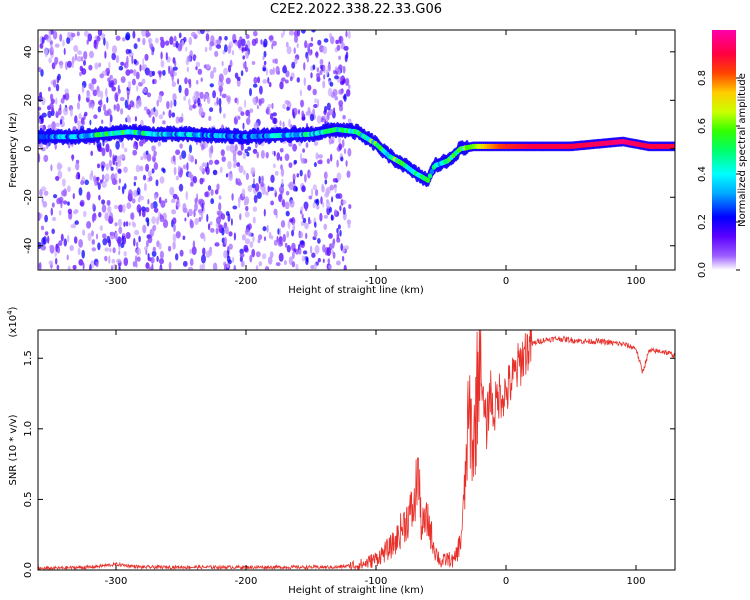 This screenshot has height=600, width=750. What do you see at coordinates (702, 78) in the screenshot?
I see `colorbar-tick-label: 0.8` at bounding box center [702, 78].